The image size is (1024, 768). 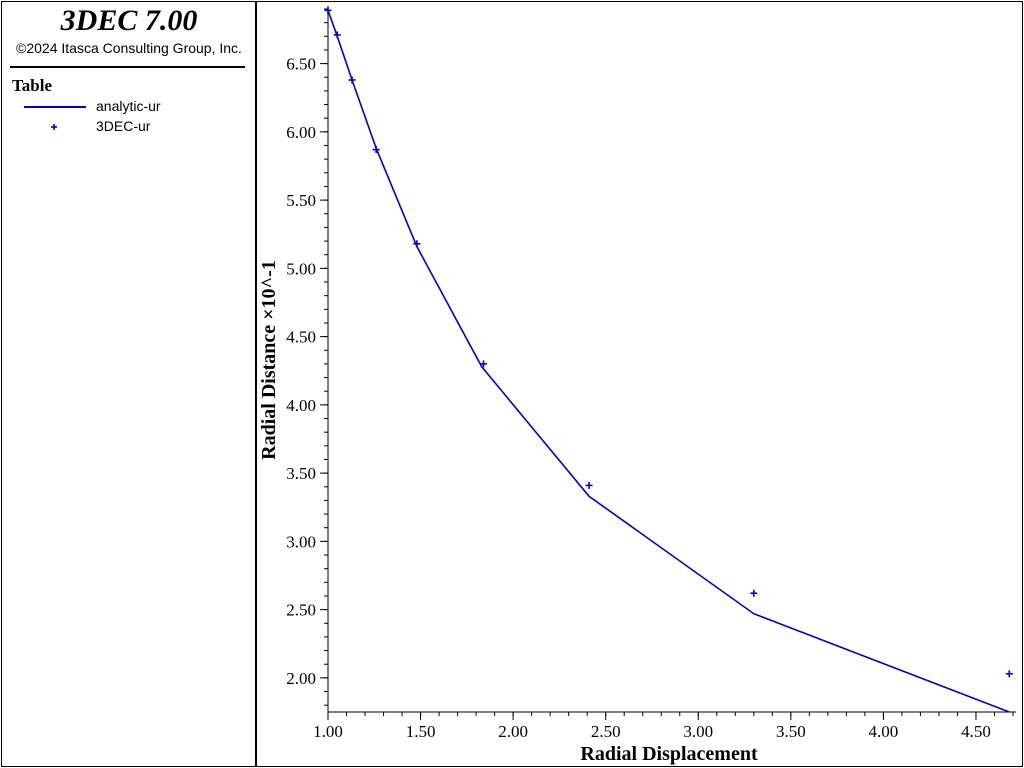 What do you see at coordinates (328, 731) in the screenshot?
I see `x-tick-label: 1.00` at bounding box center [328, 731].